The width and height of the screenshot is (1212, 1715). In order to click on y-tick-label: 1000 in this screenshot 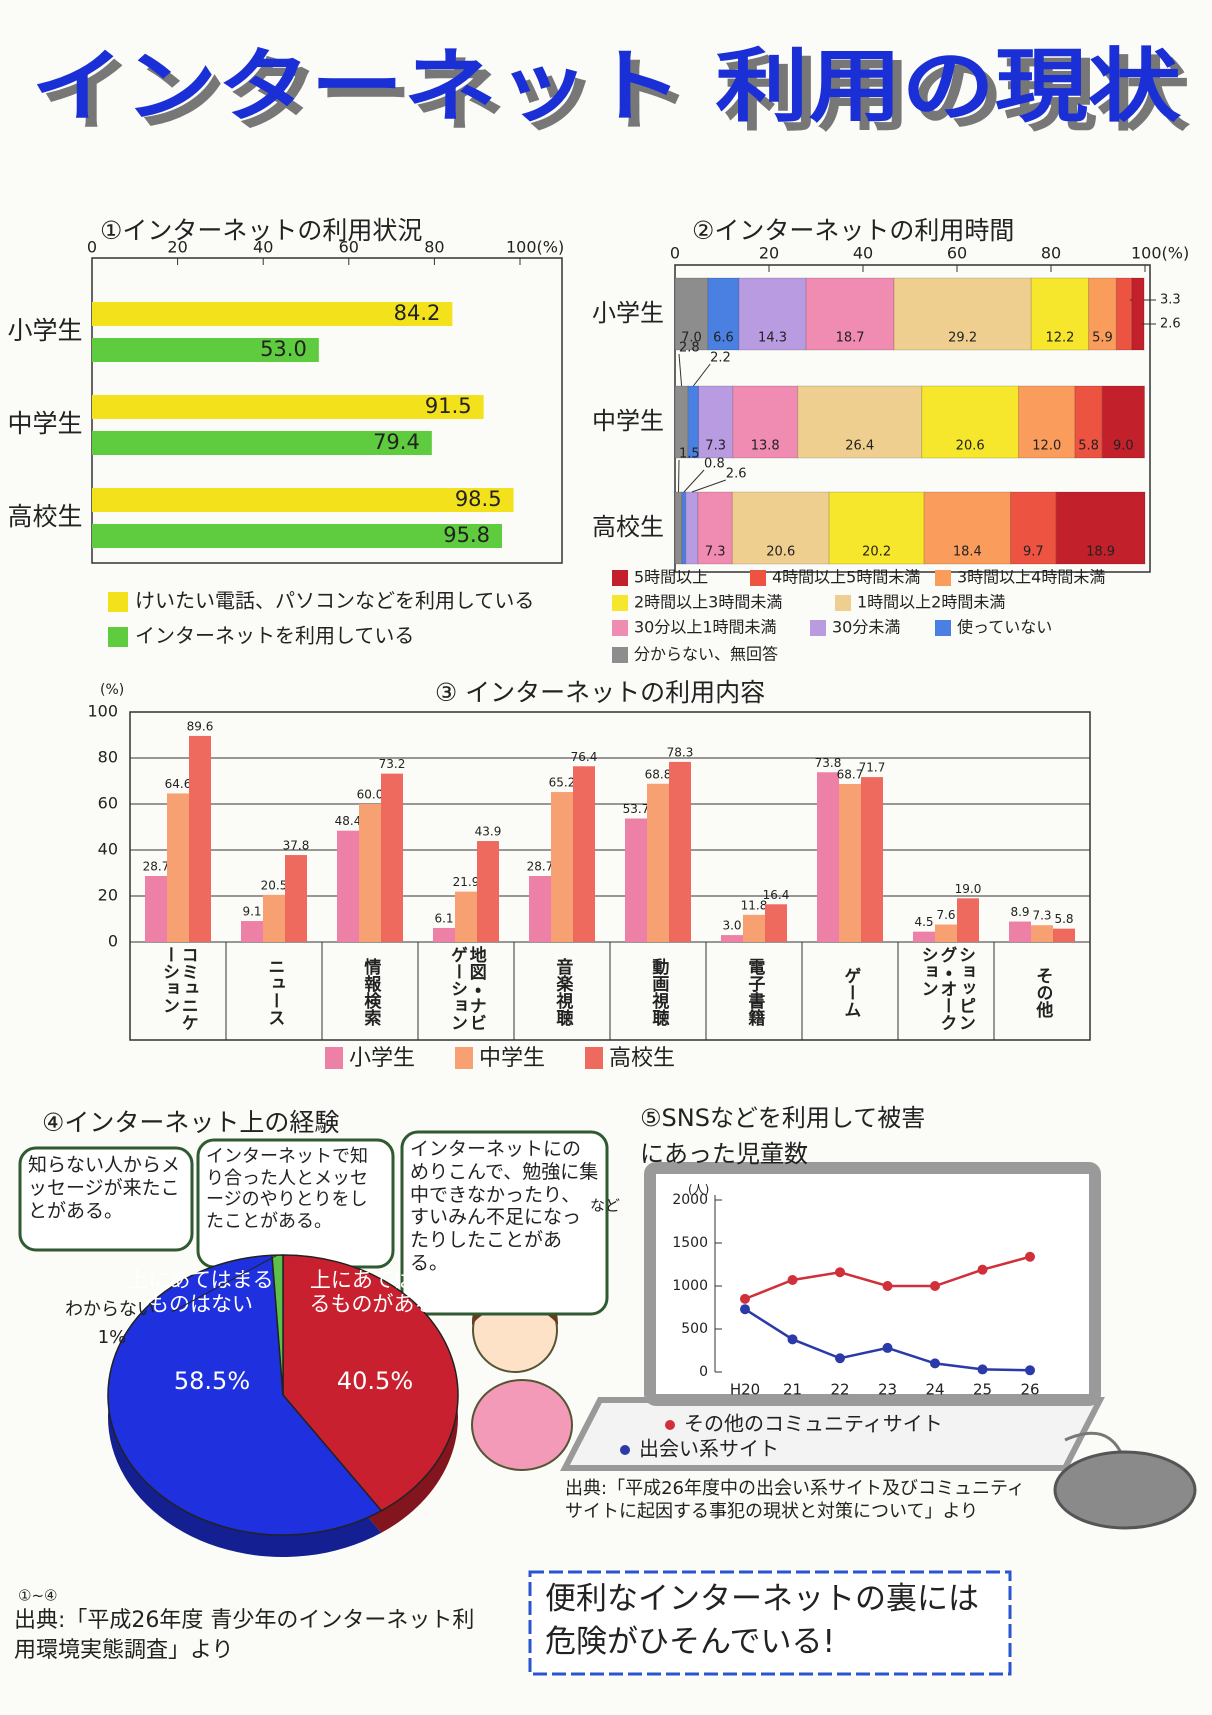, I will do `click(690, 1286)`.